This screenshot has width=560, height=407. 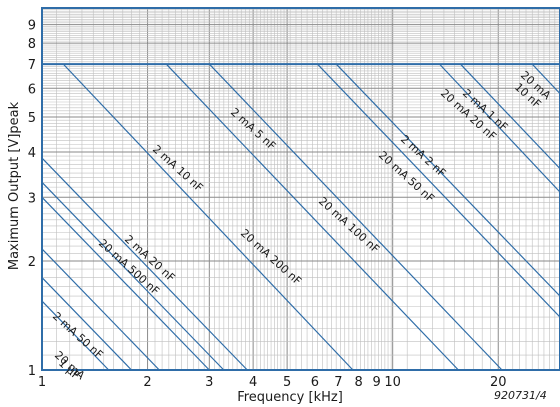 I want to click on y-tick-label: 8, so click(x=32, y=44).